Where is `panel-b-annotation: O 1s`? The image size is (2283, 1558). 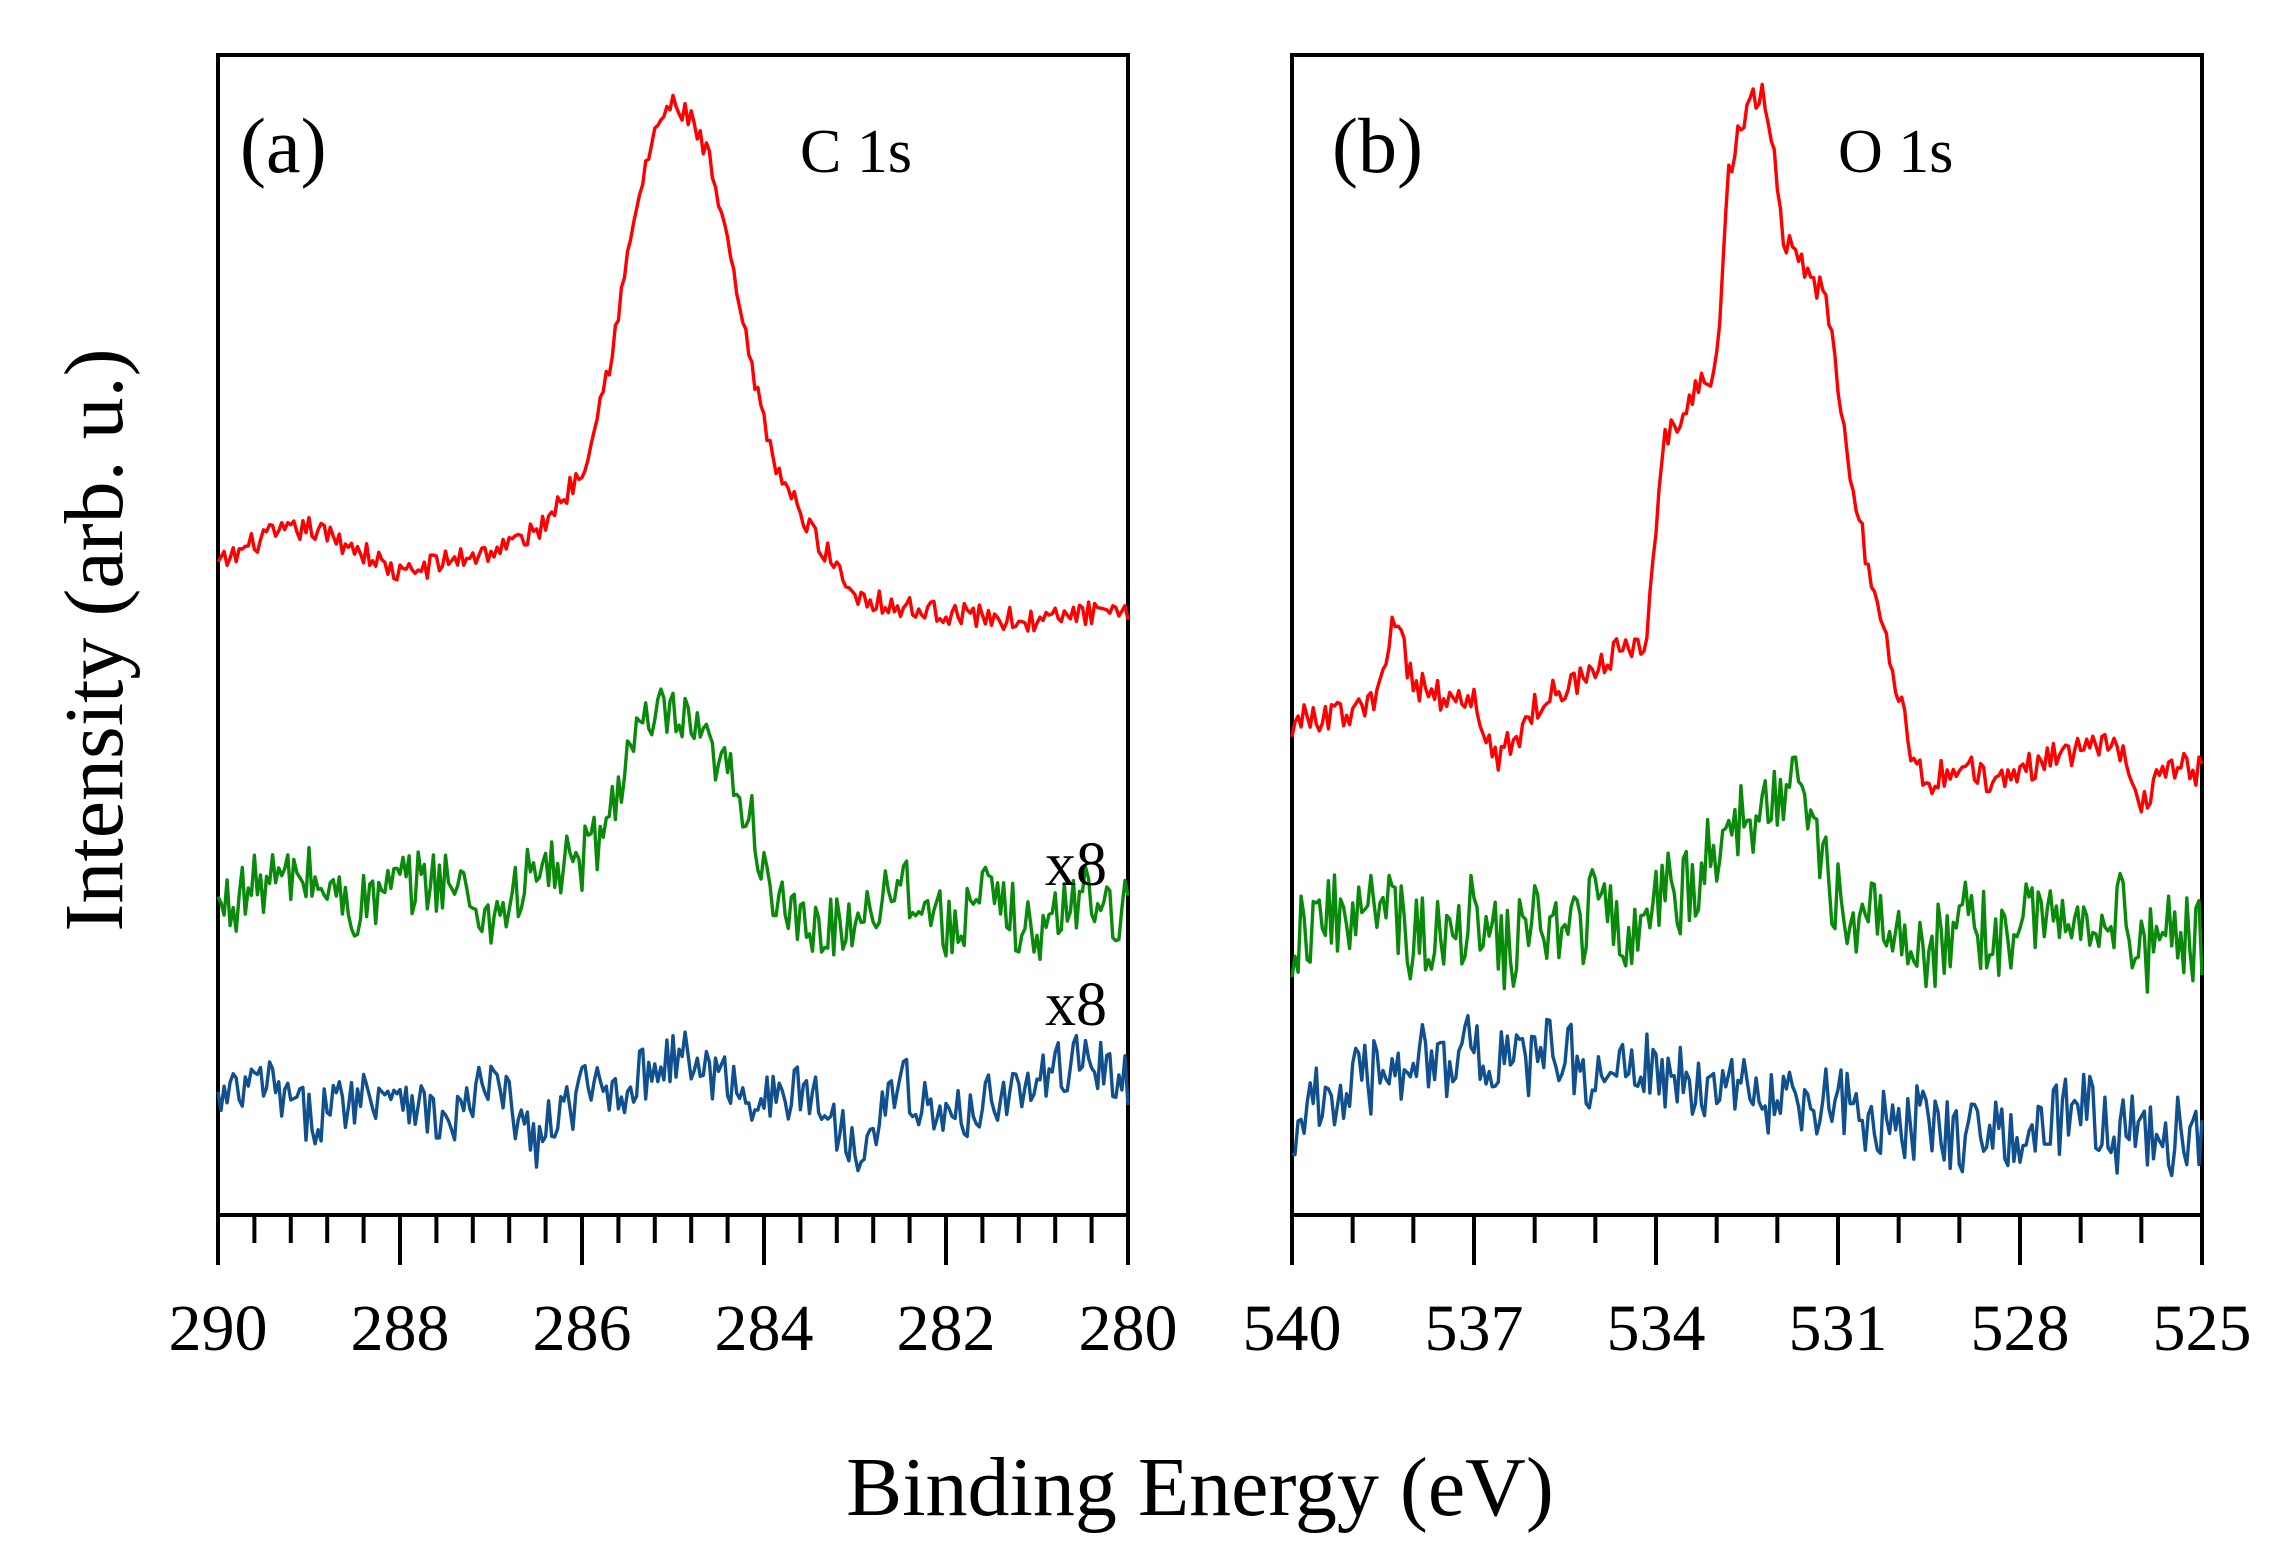 panel-b-annotation: O 1s is located at coordinates (1895, 152).